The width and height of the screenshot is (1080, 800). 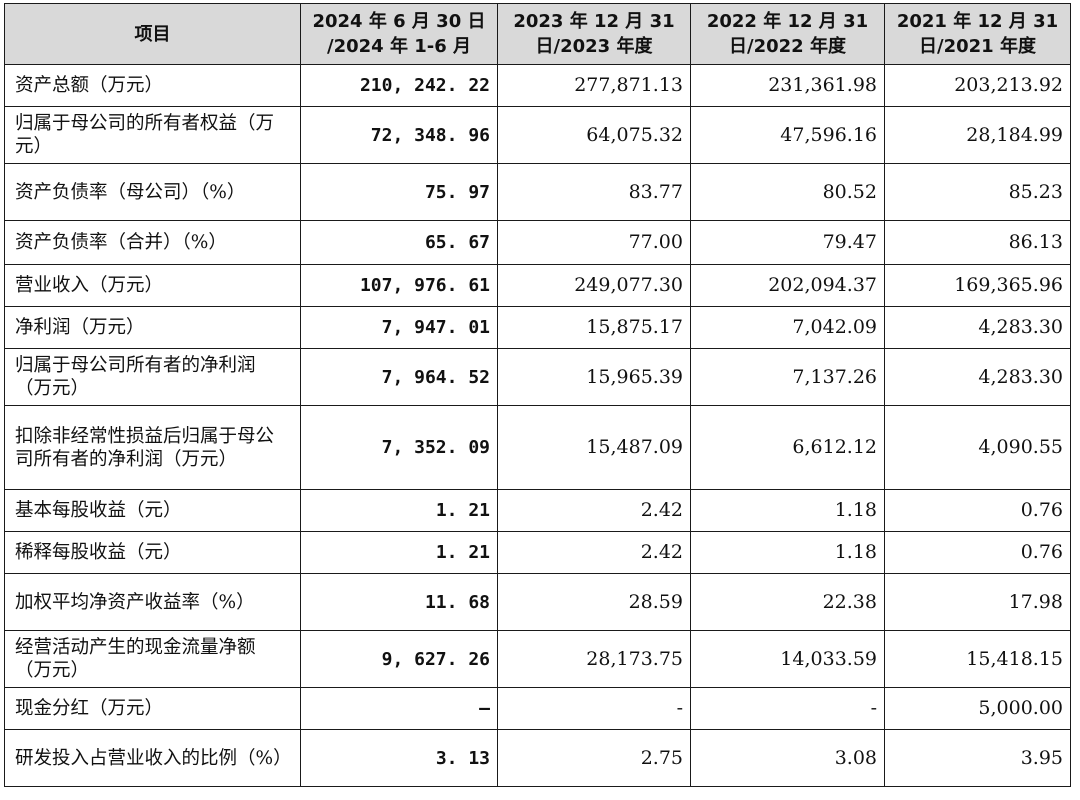 I want to click on row-label: 经营活动产生的现金流量净额（万元）, so click(x=152, y=659).